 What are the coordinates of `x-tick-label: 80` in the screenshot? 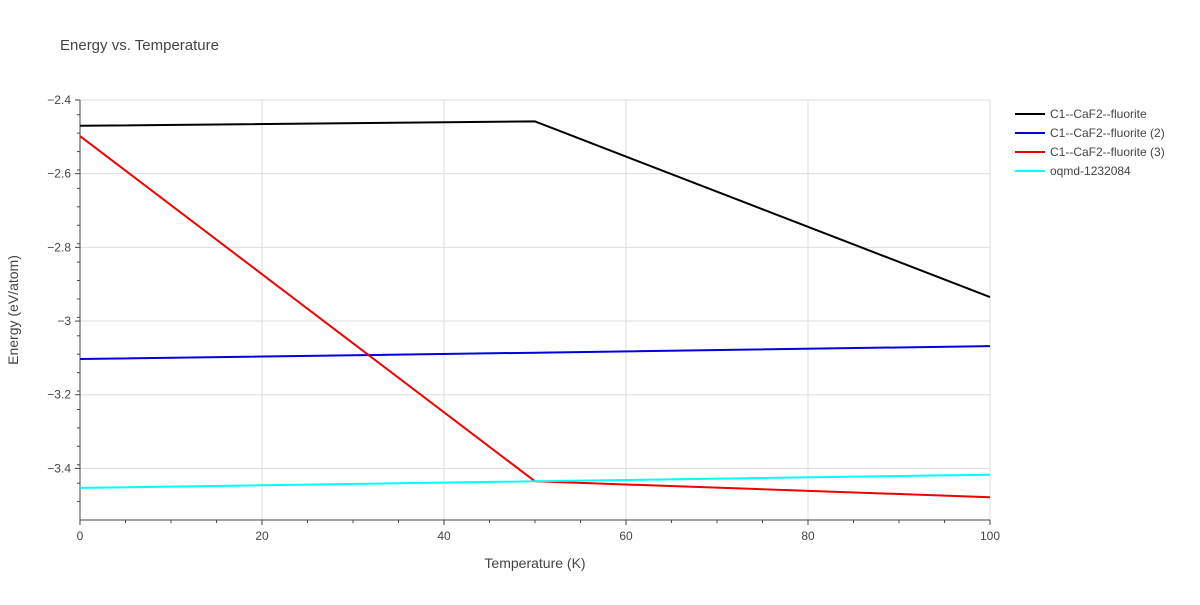 It's located at (808, 536).